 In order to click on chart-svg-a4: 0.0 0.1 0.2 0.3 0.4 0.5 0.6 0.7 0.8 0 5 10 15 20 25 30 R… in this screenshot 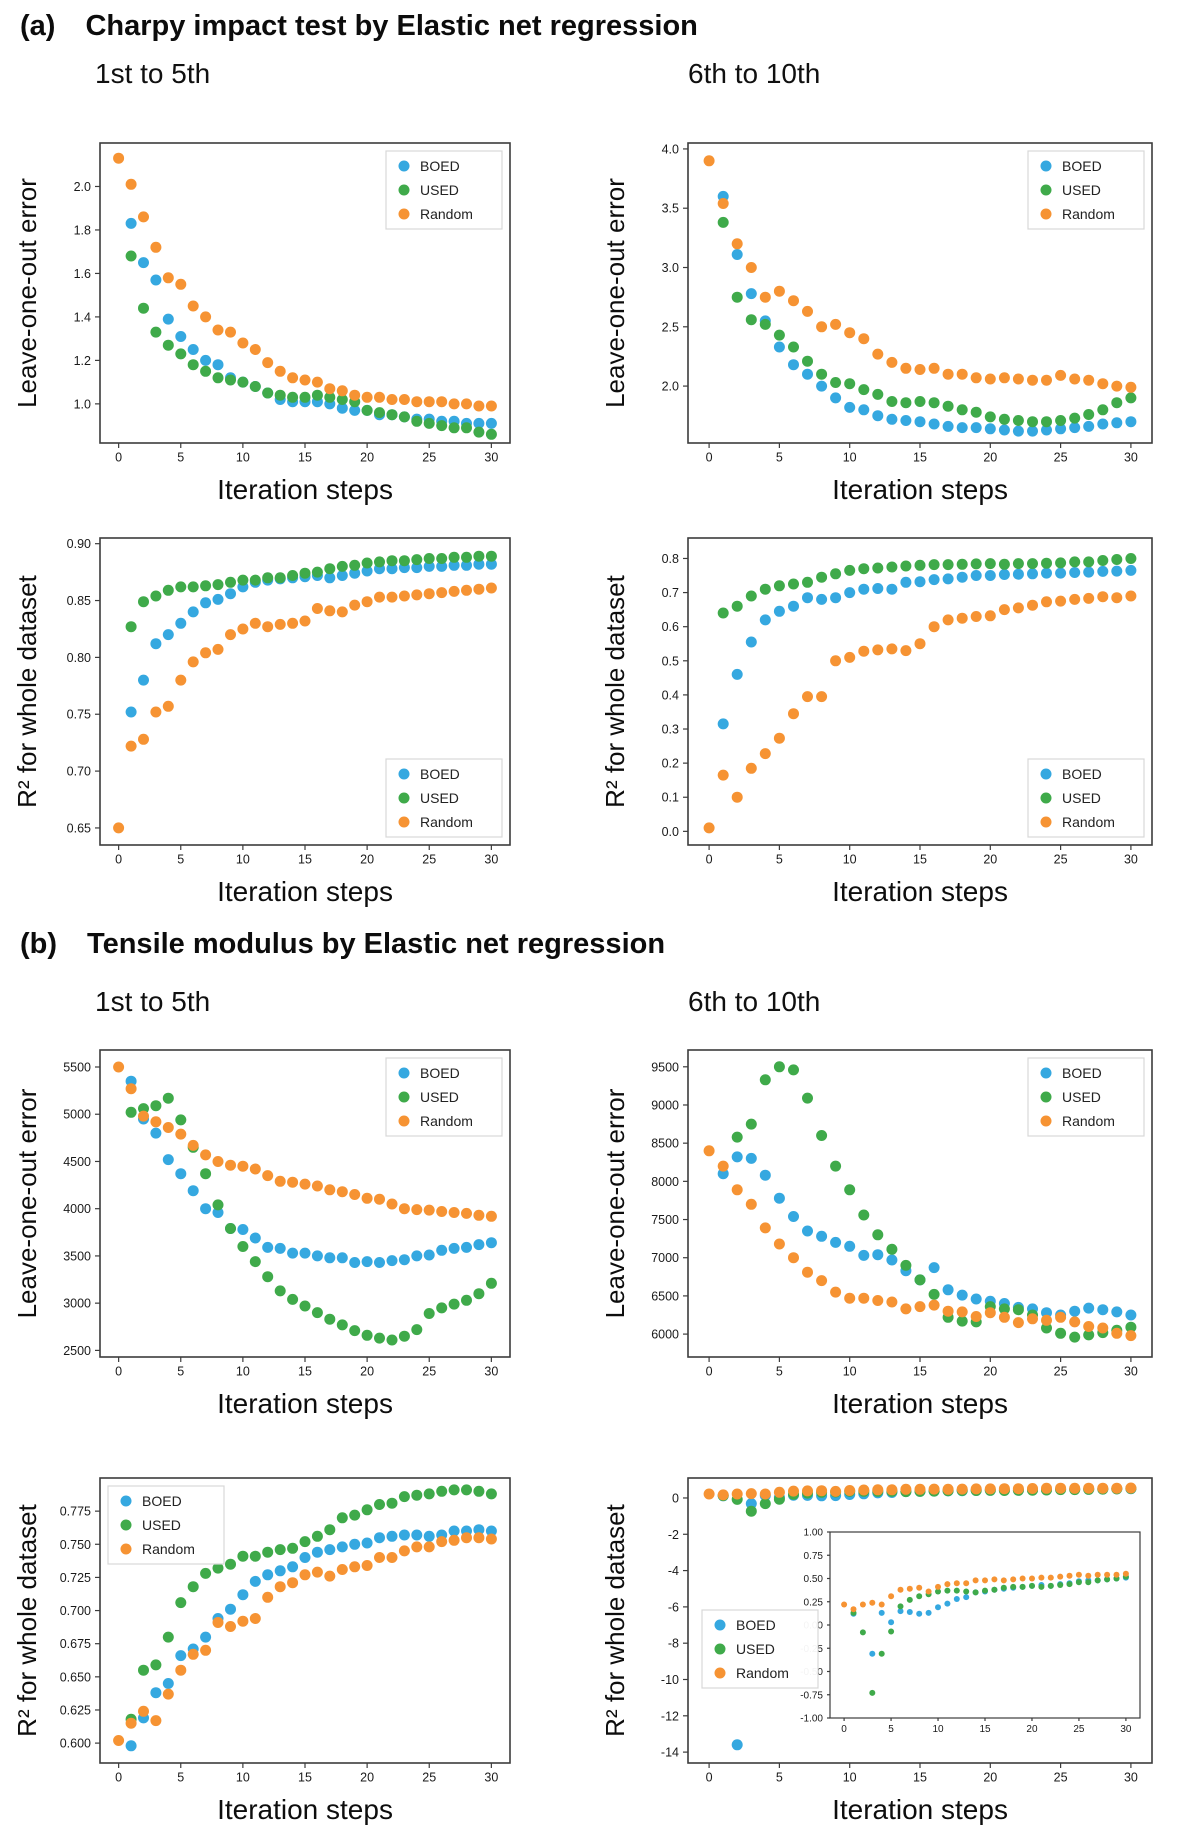, I will do `click(876, 722)`.